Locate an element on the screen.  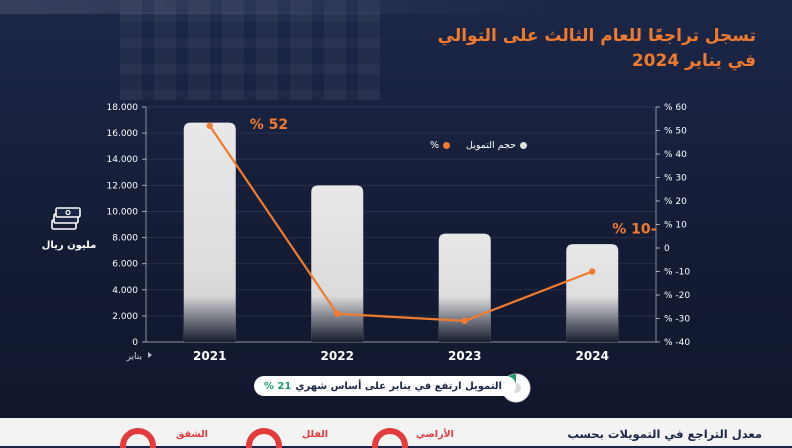
right-tick-label: % 40 is located at coordinates (675, 155).